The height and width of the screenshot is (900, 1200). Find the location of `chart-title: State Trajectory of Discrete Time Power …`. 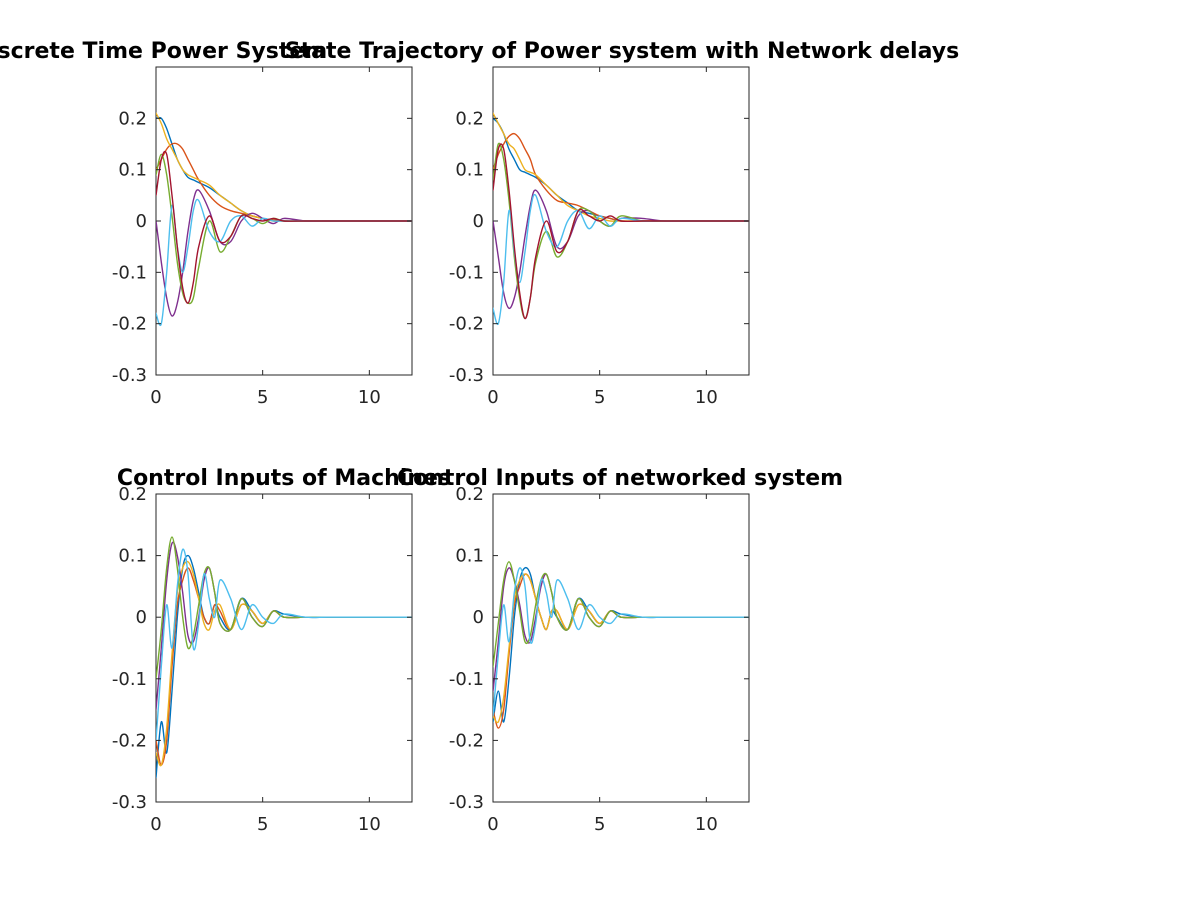

chart-title: State Trajectory of Discrete Time Power … is located at coordinates (163, 51).